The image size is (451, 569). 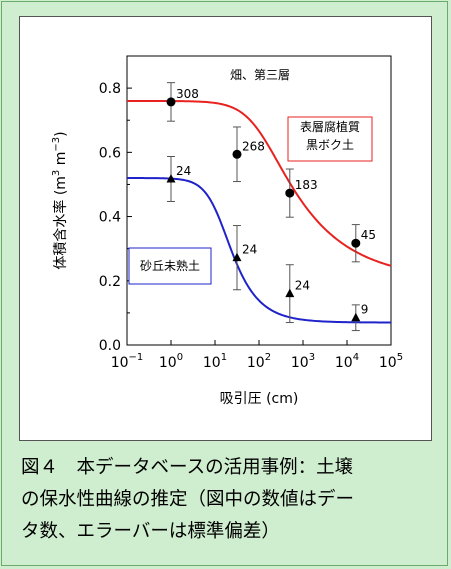 What do you see at coordinates (215, 361) in the screenshot?
I see `x-tick-label: 10¹` at bounding box center [215, 361].